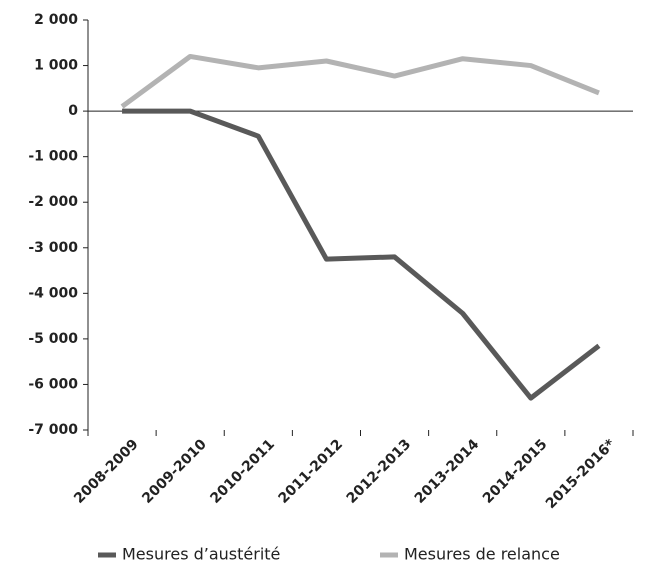 The image size is (655, 567). I want to click on x-tick-label: 2013-2014, so click(447, 471).